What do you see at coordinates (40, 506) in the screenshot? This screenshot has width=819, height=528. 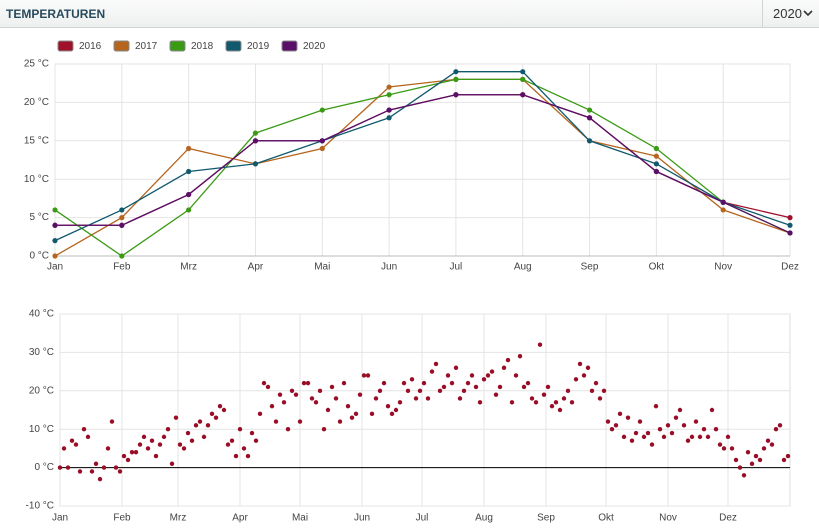 I see `y-tick-label: -10 °C` at bounding box center [40, 506].